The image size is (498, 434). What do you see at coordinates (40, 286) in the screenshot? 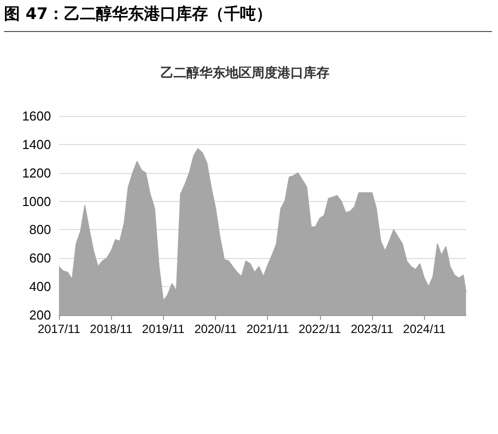
I see `y-tick-label: 400` at bounding box center [40, 286].